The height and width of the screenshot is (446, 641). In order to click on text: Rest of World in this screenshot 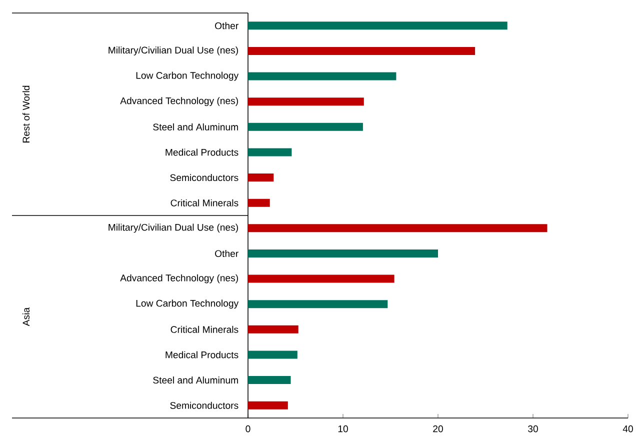, I will do `click(26, 114)`.